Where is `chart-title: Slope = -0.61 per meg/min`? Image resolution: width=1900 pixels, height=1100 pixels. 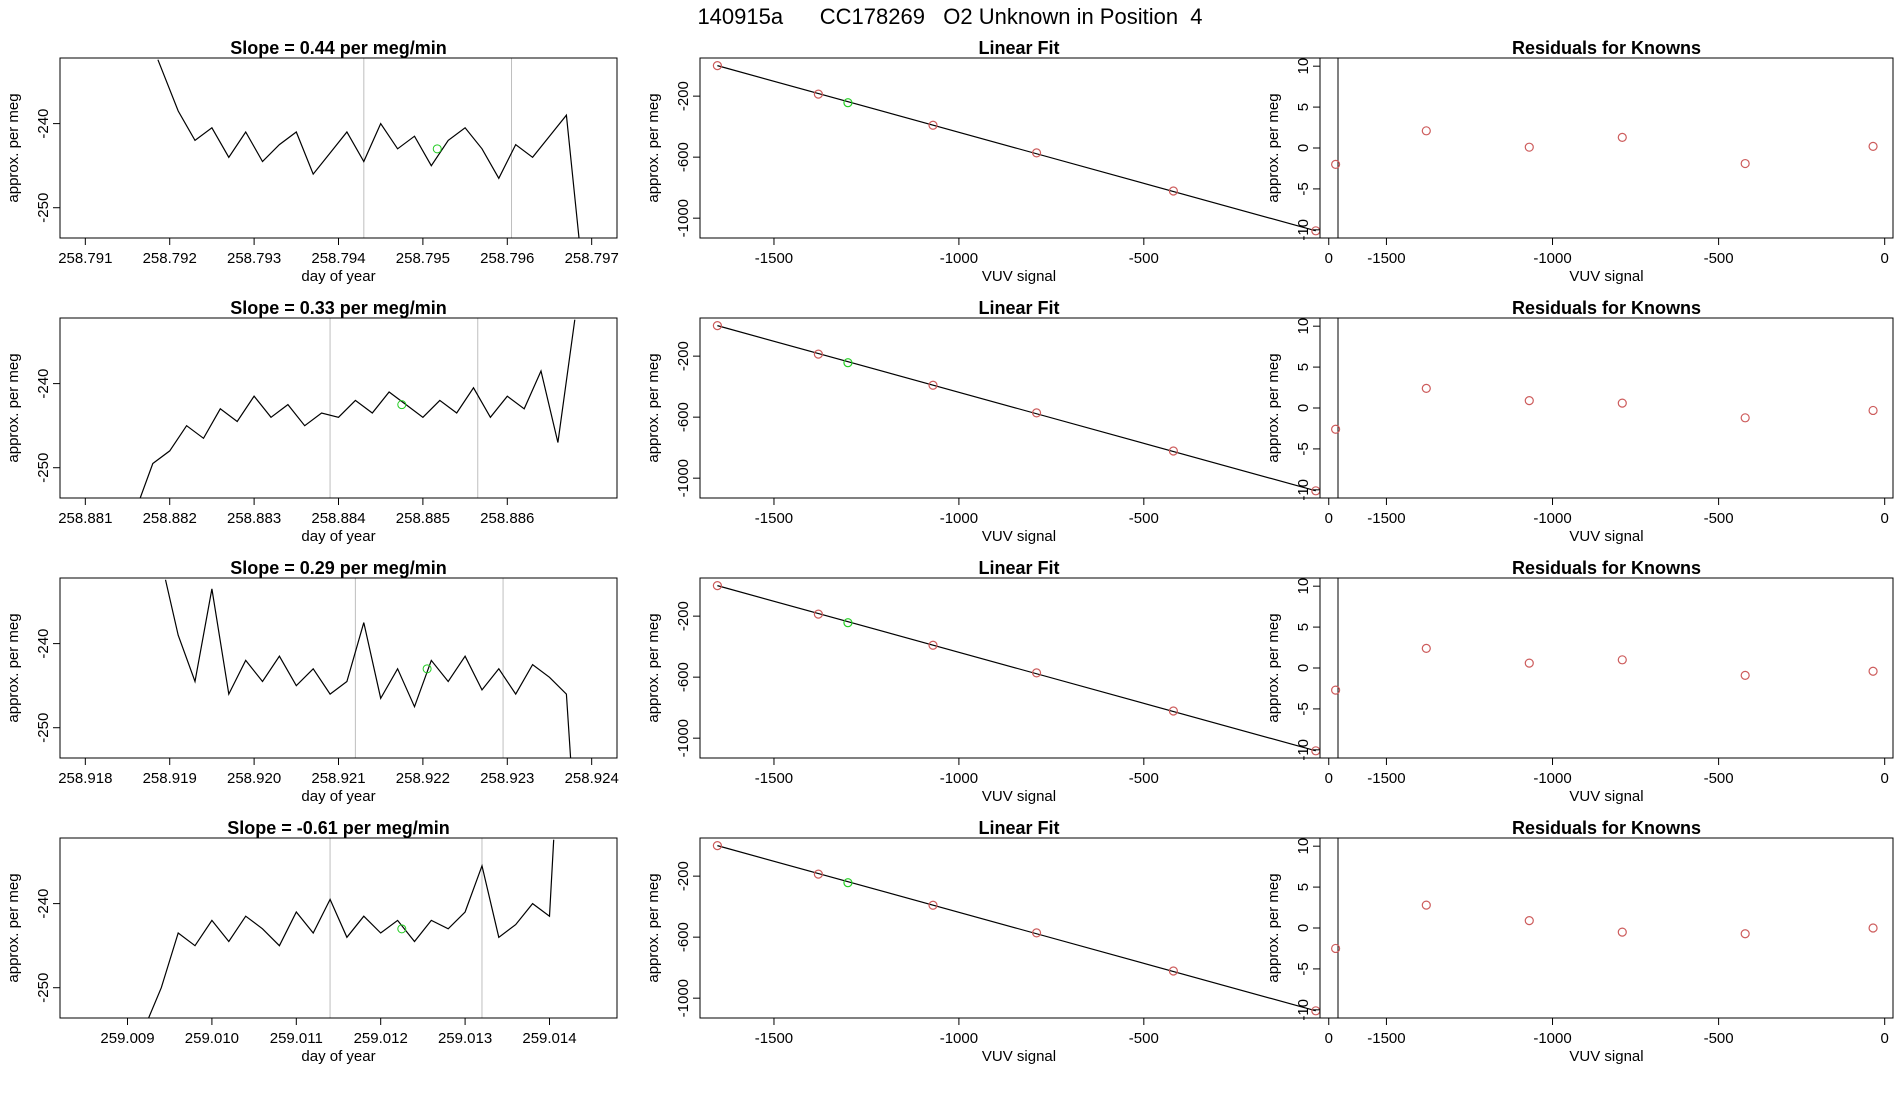
chart-title: Slope = -0.61 per meg/min is located at coordinates (338, 828).